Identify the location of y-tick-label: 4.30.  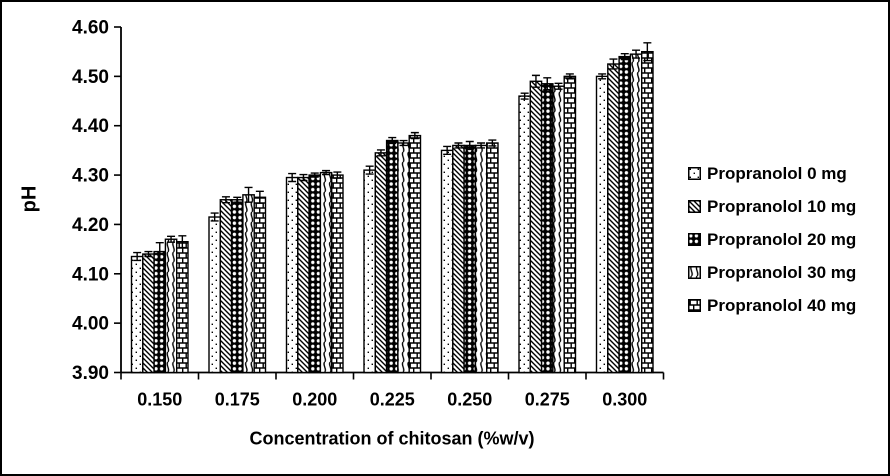
(90, 176).